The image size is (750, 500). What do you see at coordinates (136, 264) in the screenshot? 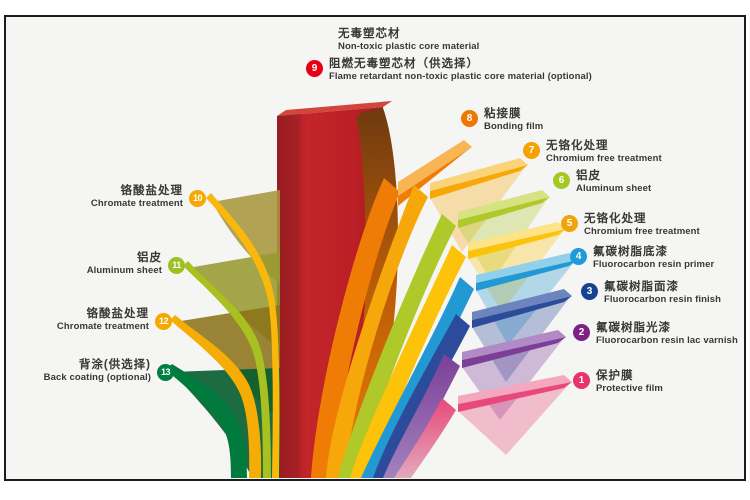
I see `label-step-11: 铝皮 Aluminum sheet 11` at bounding box center [136, 264].